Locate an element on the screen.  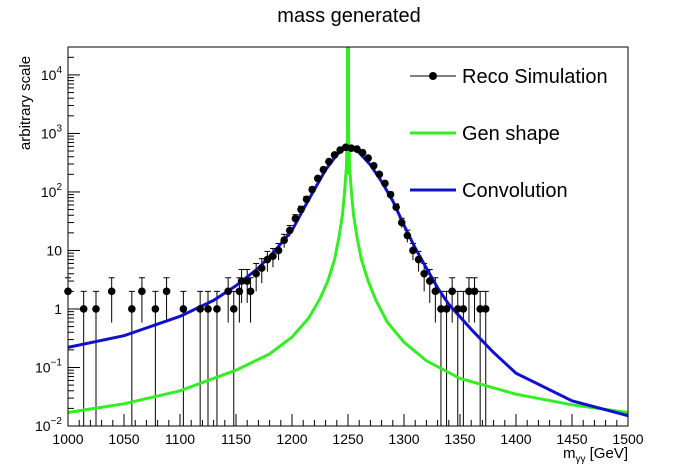
x-tick-label: 1500 is located at coordinates (627, 439).